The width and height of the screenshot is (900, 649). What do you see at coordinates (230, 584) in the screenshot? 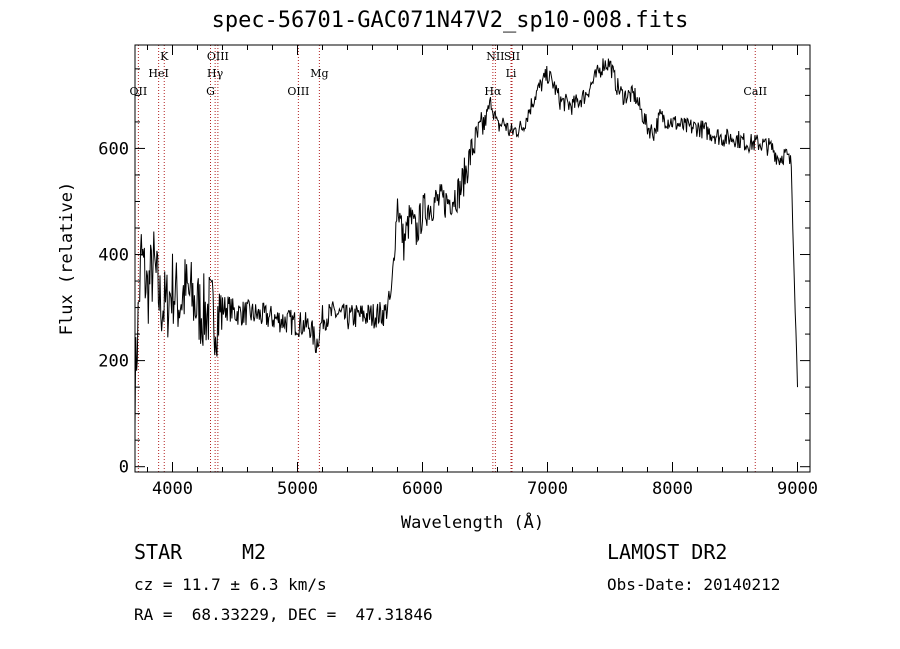
I see `redshift-cz: cz = 11.7 ± 6.3 km/s` at bounding box center [230, 584].